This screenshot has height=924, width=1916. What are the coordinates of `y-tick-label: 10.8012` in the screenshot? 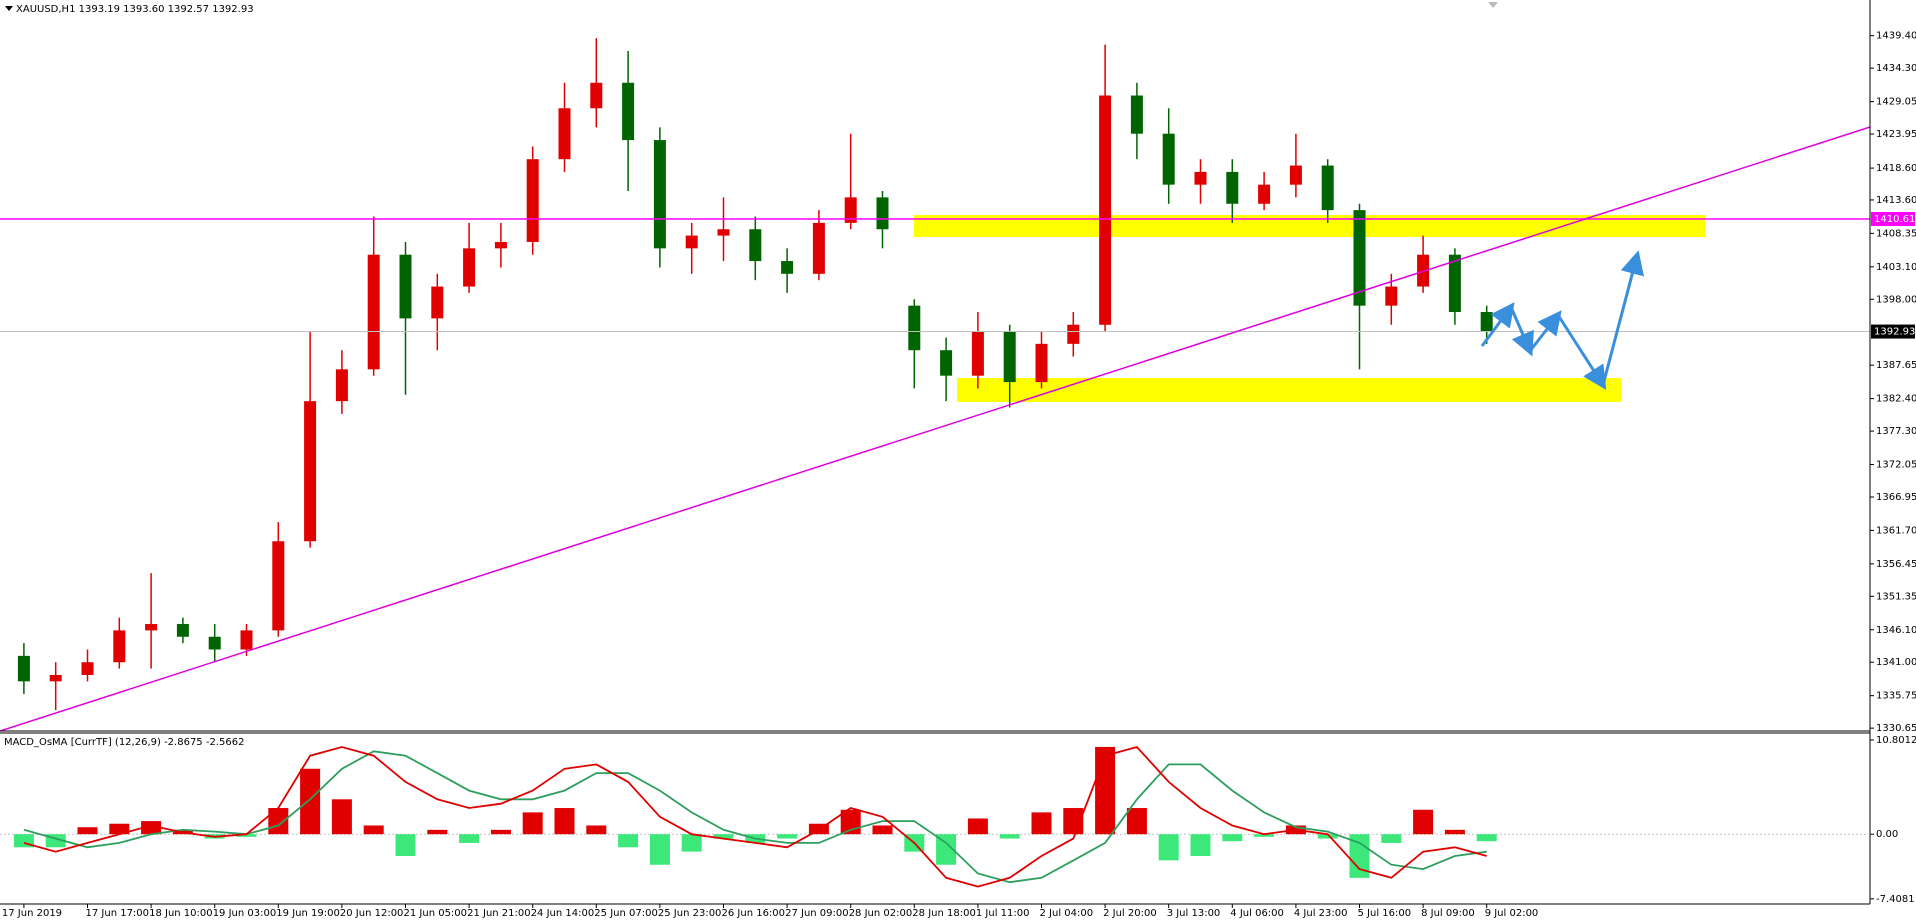 It's located at (1896, 740).